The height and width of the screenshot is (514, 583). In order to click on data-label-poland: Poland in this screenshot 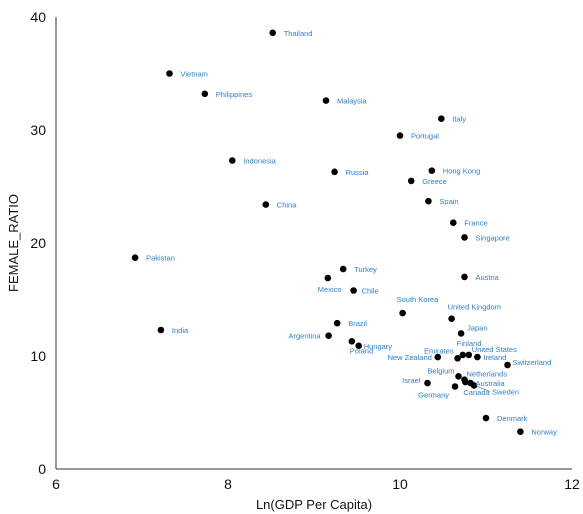, I will do `click(361, 350)`.